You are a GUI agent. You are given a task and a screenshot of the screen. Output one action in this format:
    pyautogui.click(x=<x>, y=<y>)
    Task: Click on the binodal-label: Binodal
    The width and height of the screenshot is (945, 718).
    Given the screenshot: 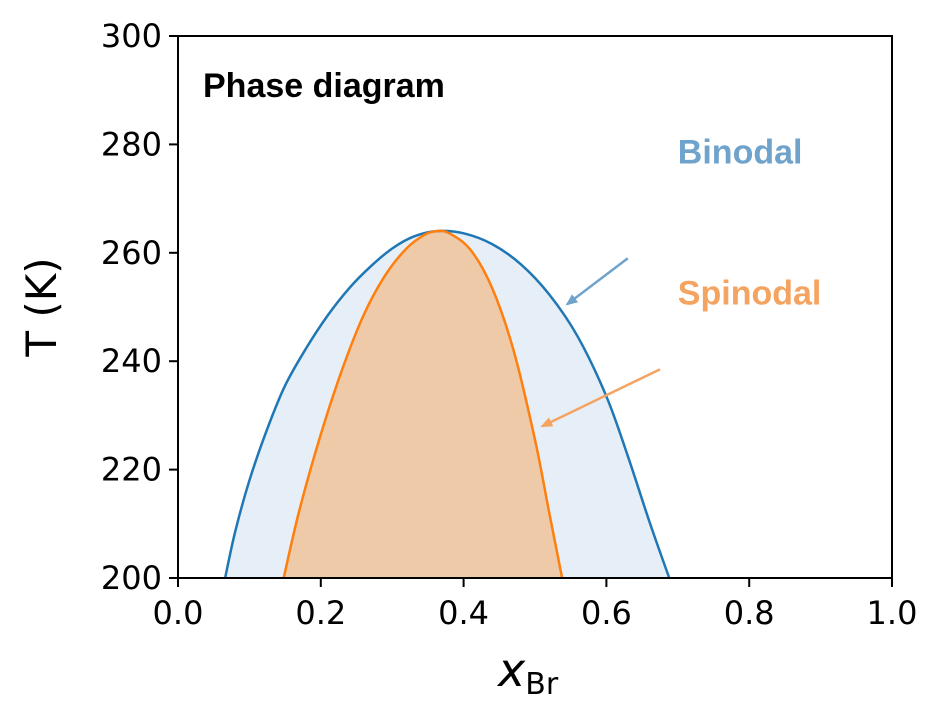 What is the action you would take?
    pyautogui.click(x=740, y=152)
    